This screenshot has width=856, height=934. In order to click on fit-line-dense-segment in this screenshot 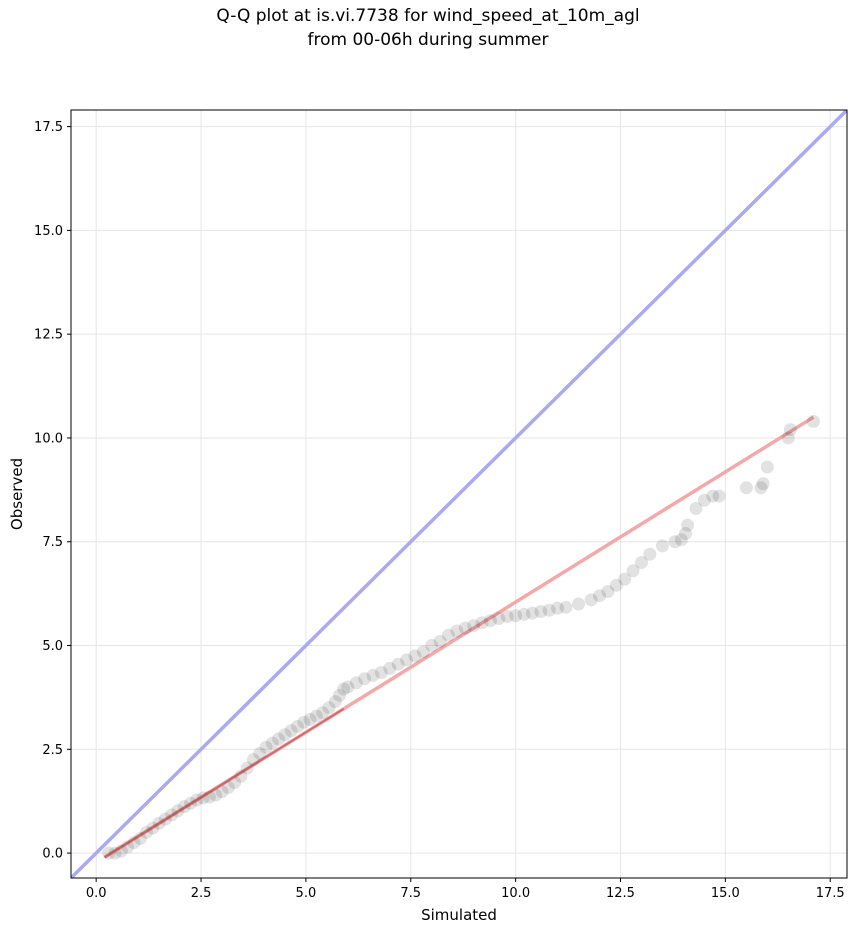, I will do `click(224, 783)`.